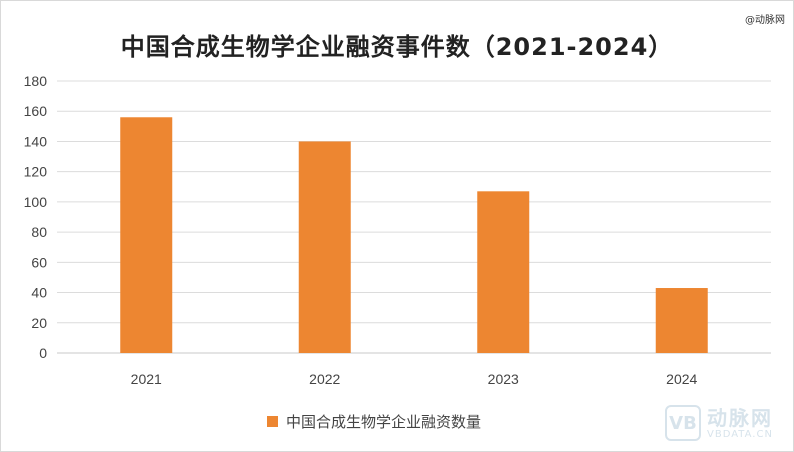 The width and height of the screenshot is (794, 452). I want to click on bar-2023, so click(503, 272).